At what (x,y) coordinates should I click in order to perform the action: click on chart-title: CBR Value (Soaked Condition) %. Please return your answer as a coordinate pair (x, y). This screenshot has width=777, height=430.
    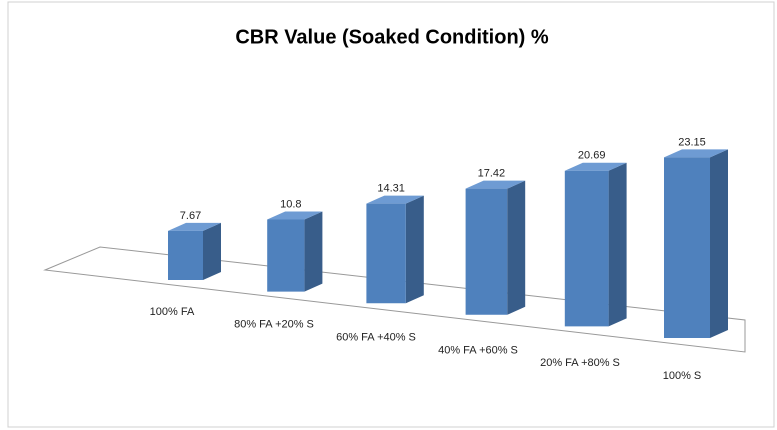
    Looking at the image, I should click on (392, 37).